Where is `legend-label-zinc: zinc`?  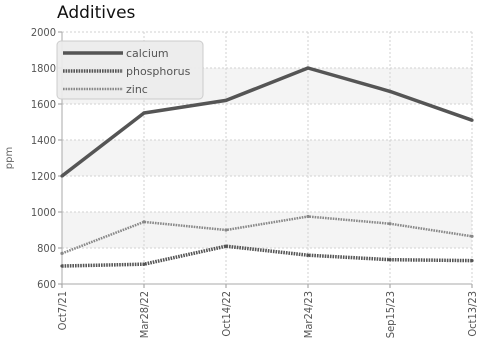
legend-label-zinc: zinc is located at coordinates (137, 89).